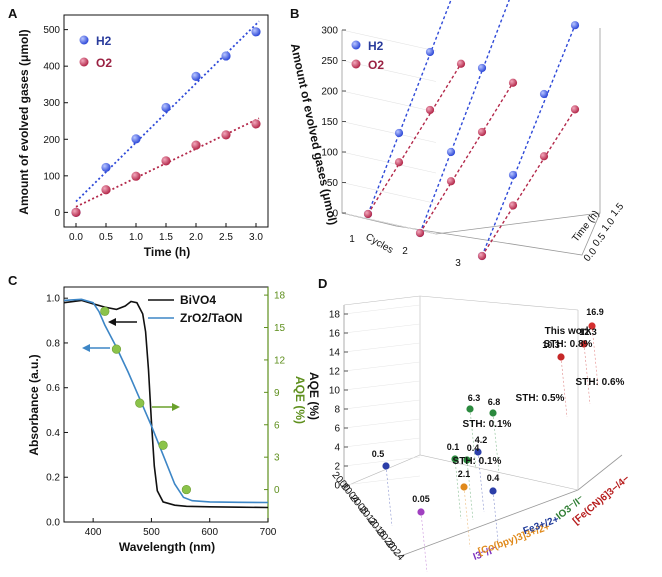 This screenshot has height=577, width=662. What do you see at coordinates (277, 393) in the screenshot?
I see `panel-c-y2tick-label: 9` at bounding box center [277, 393].